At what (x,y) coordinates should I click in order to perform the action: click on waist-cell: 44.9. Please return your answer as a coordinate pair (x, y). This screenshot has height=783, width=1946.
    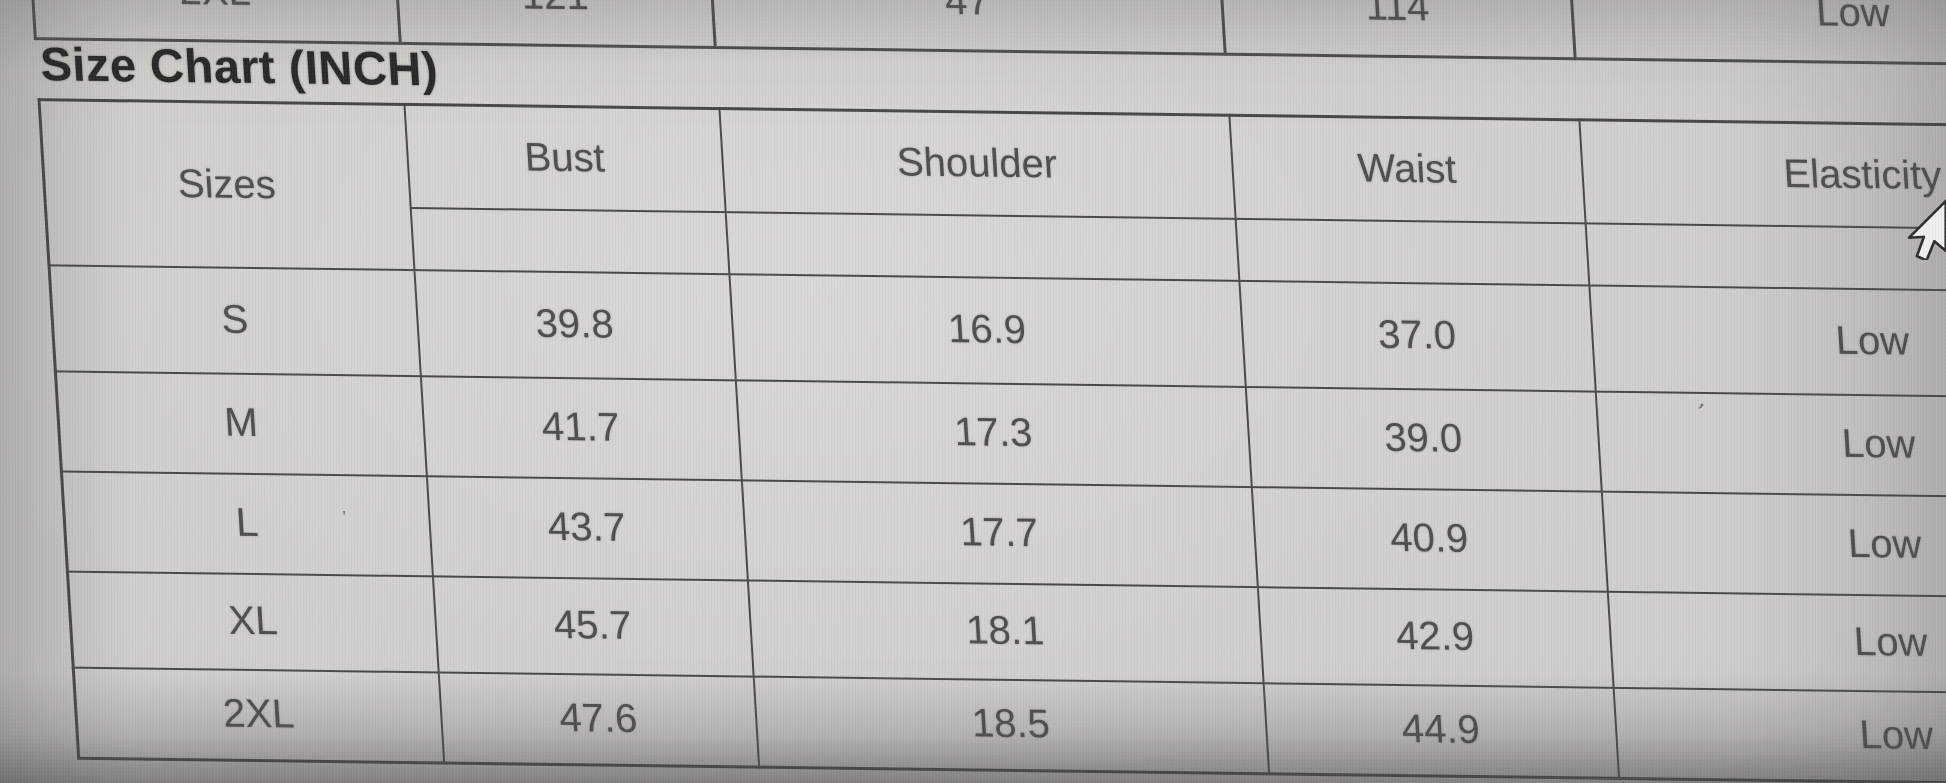
    Looking at the image, I should click on (1441, 730).